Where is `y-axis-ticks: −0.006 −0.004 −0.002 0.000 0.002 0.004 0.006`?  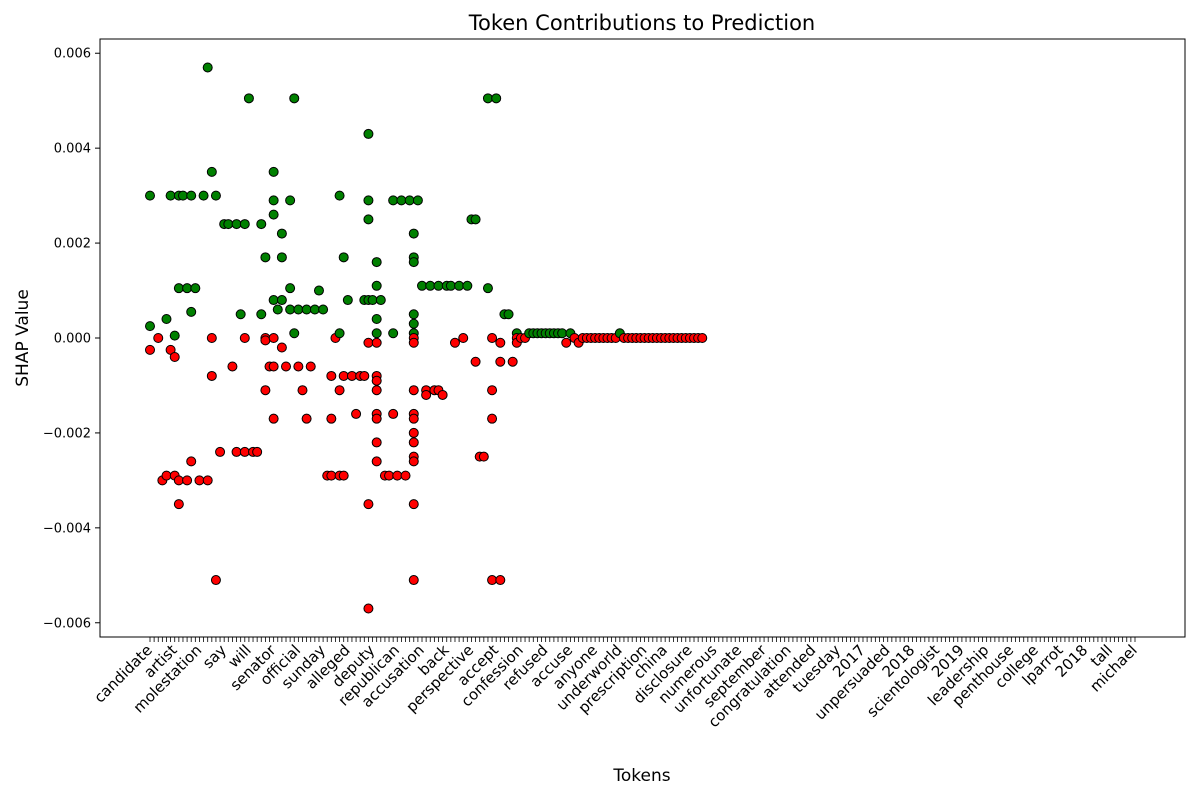 y-axis-ticks: −0.006 −0.004 −0.002 0.000 0.002 0.004 0.006 is located at coordinates (71, 339).